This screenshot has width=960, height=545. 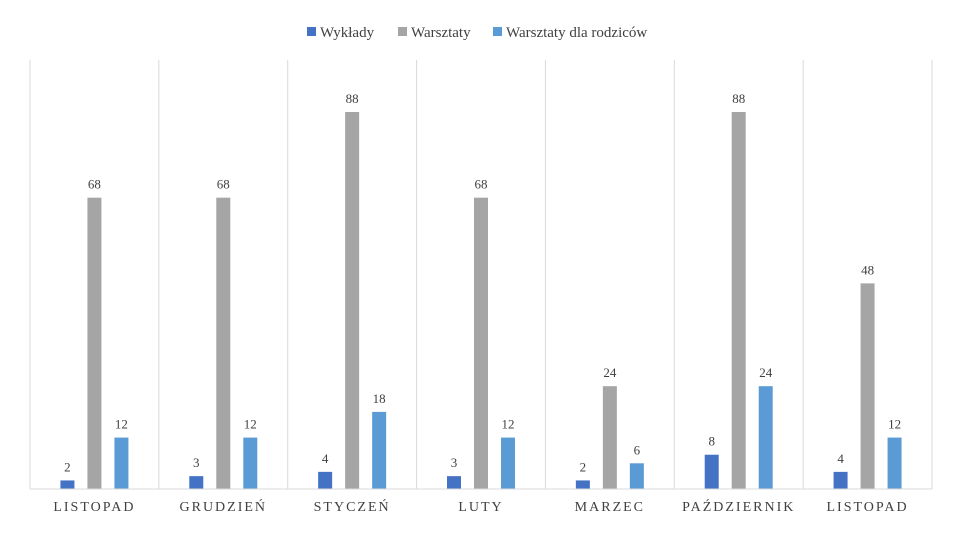 What do you see at coordinates (196, 462) in the screenshot?
I see `data-label-wyklady-2: 3` at bounding box center [196, 462].